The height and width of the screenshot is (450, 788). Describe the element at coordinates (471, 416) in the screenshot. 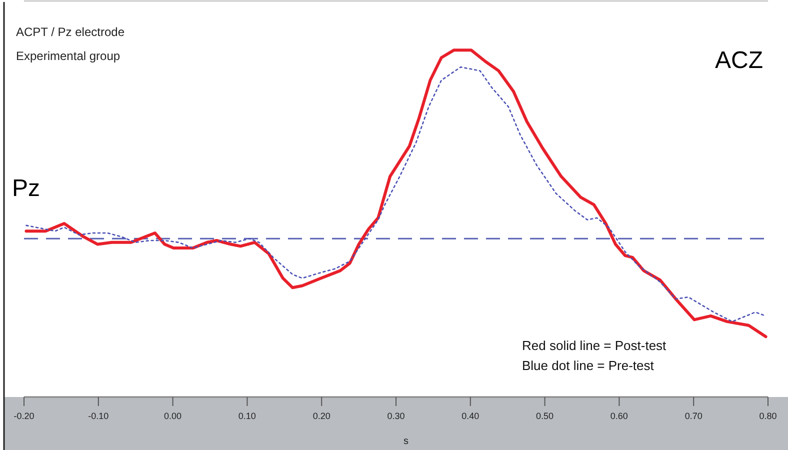

I see `x-tick-label: 0.40` at that location.